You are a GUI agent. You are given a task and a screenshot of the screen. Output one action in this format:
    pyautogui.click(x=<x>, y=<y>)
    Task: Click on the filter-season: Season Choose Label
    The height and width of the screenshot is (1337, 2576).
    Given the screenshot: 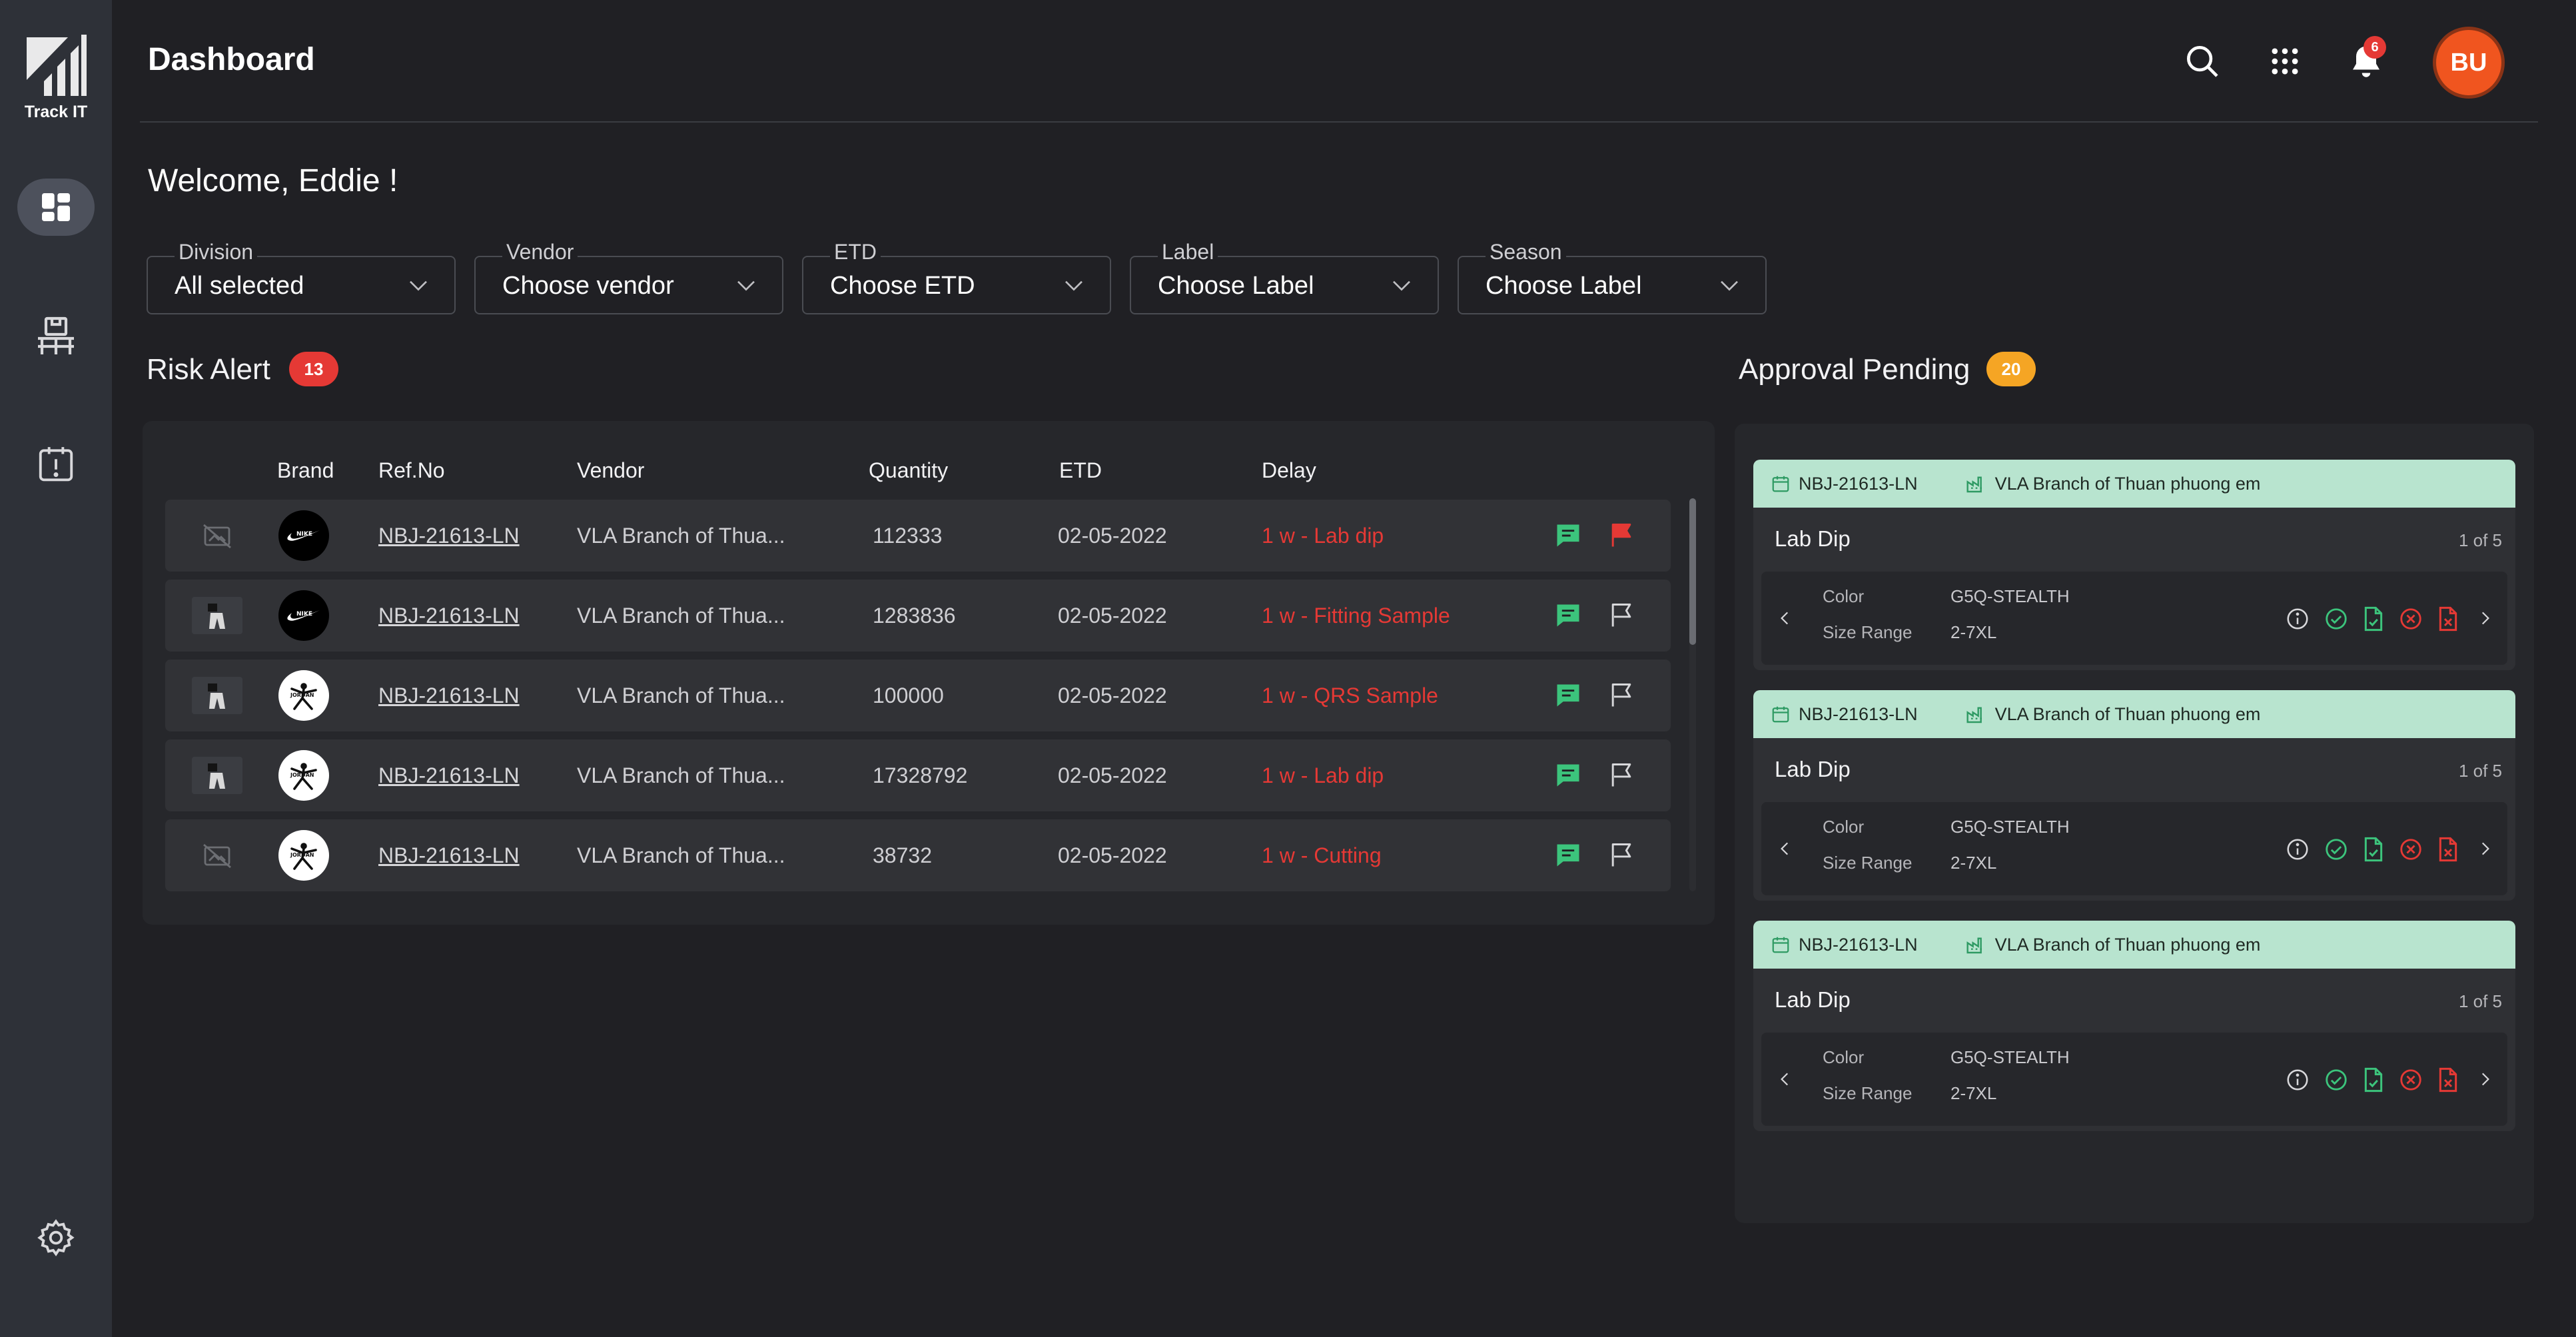 What is the action you would take?
    pyautogui.click(x=1613, y=277)
    